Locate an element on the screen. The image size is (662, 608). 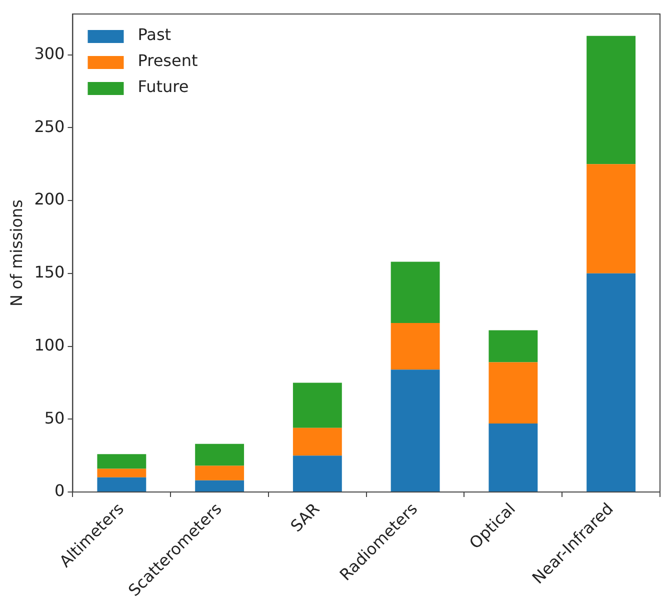
y-tick-label: 0 is located at coordinates (59, 490).